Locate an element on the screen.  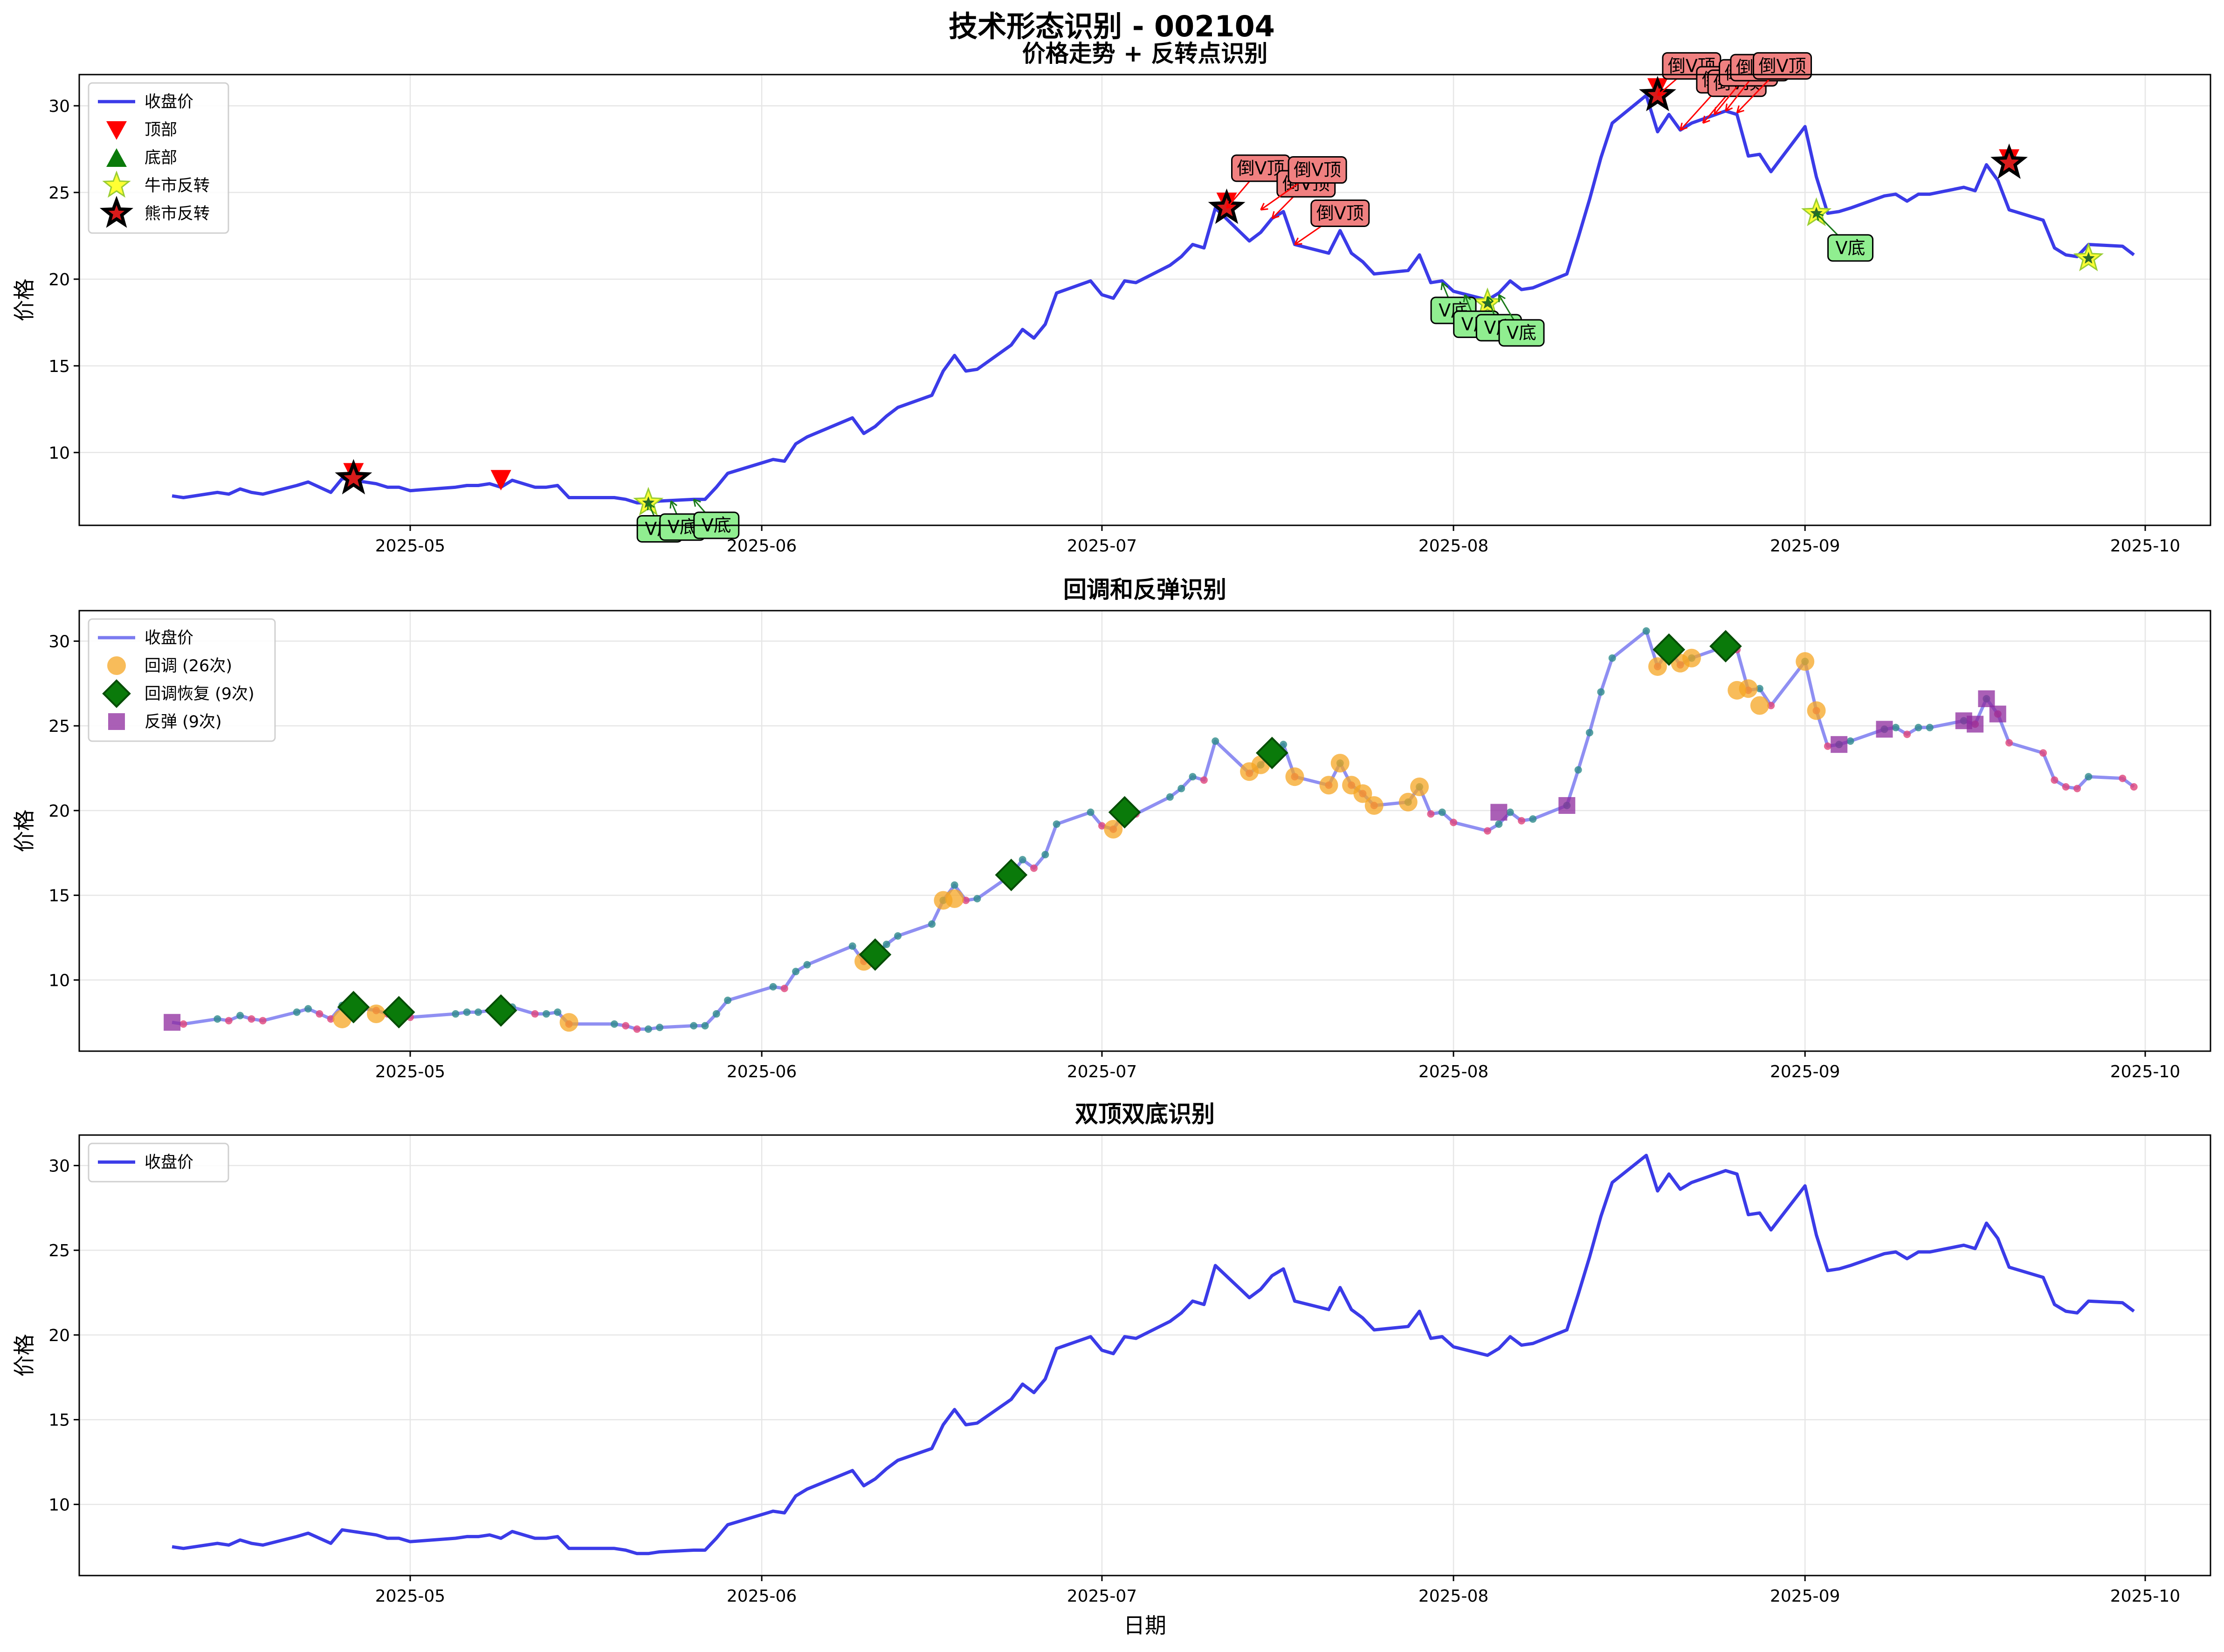
legend-swatch-bear-star is located at coordinates (116, 212).